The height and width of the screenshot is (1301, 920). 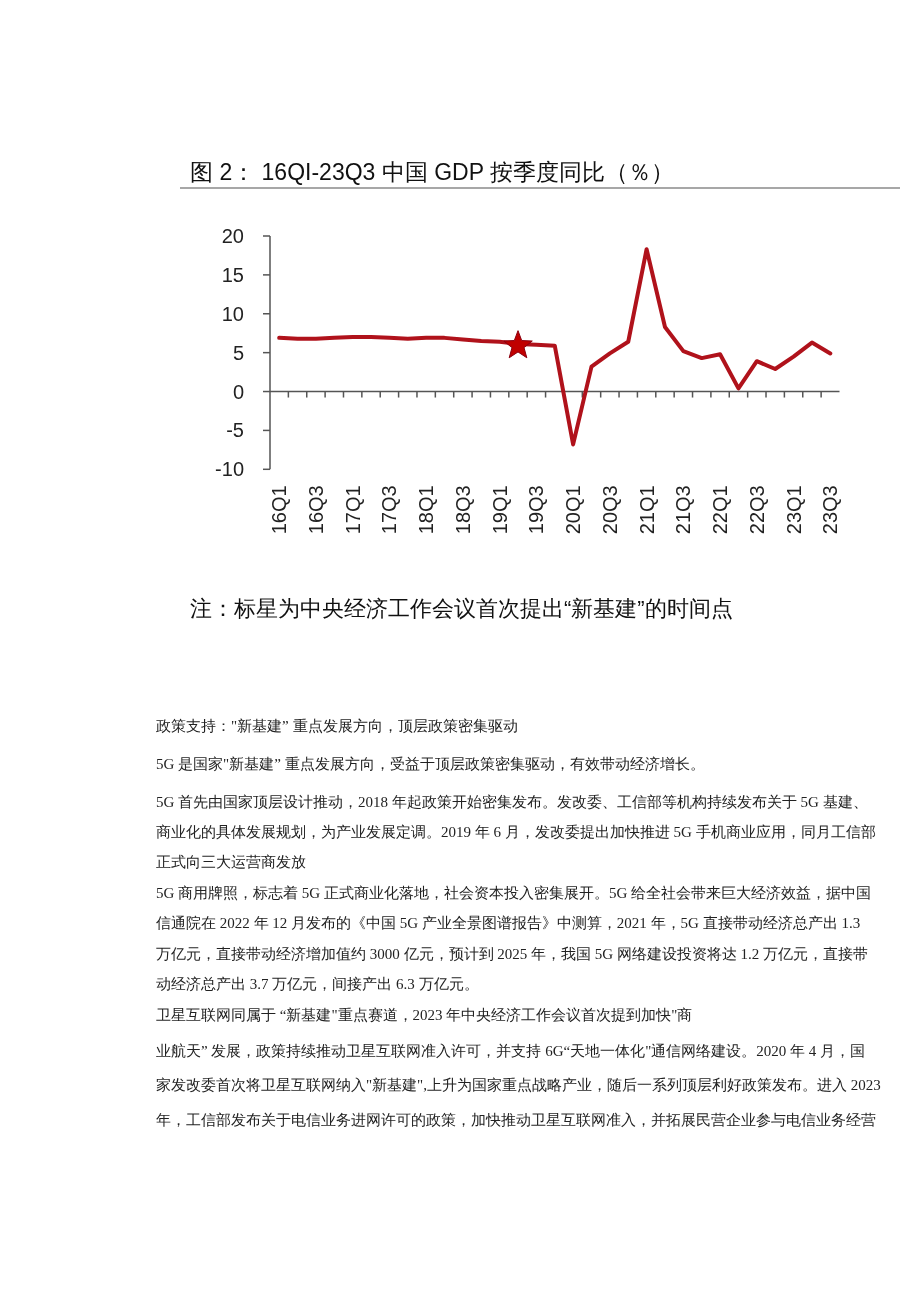 What do you see at coordinates (238, 391) in the screenshot?
I see `y-tick-label: 0` at bounding box center [238, 391].